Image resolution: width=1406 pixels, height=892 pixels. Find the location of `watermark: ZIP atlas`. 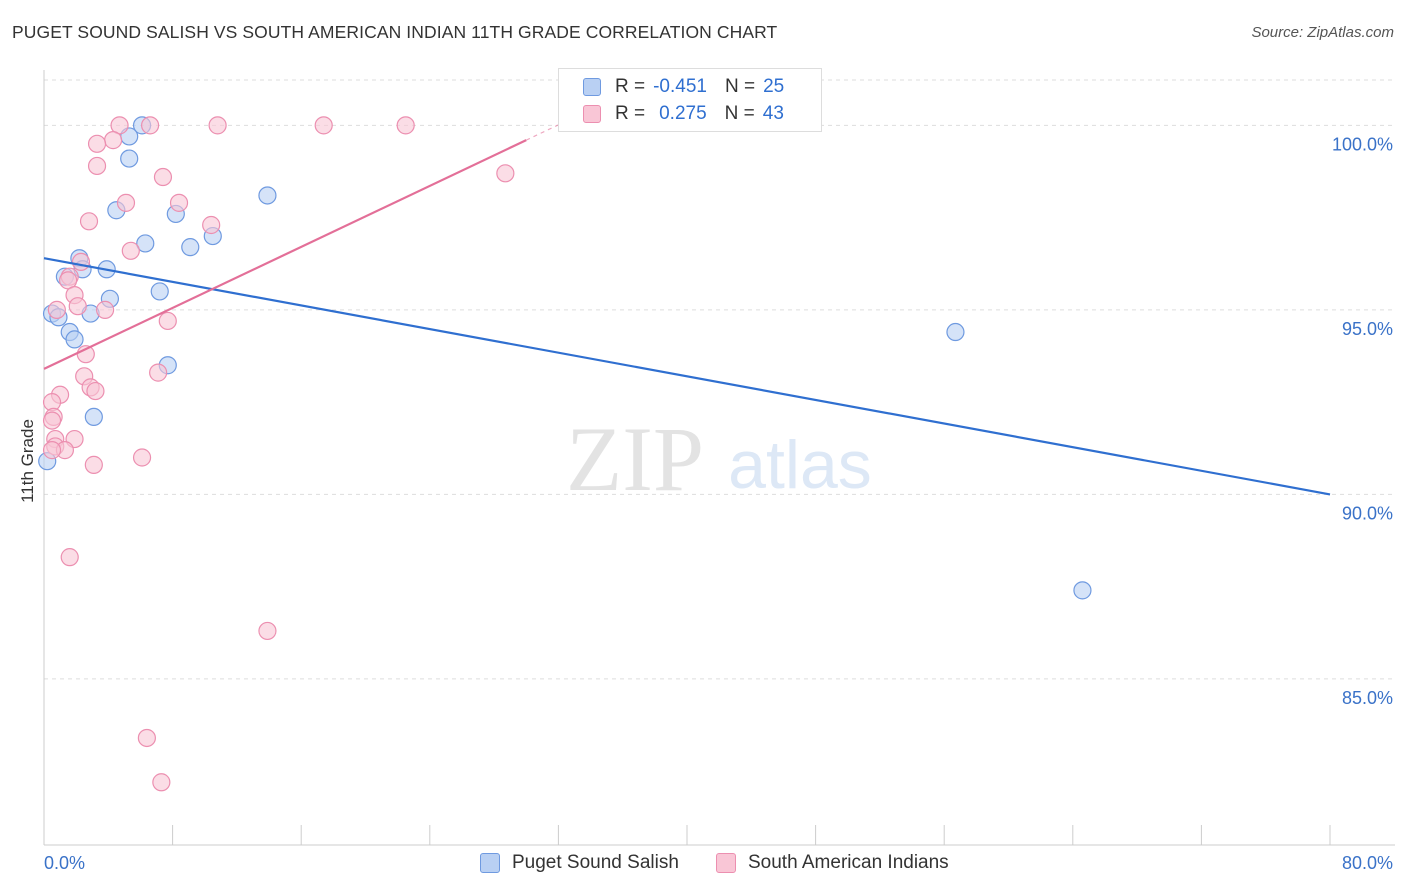

watermark: ZIP atlas is located at coordinates (719, 459).